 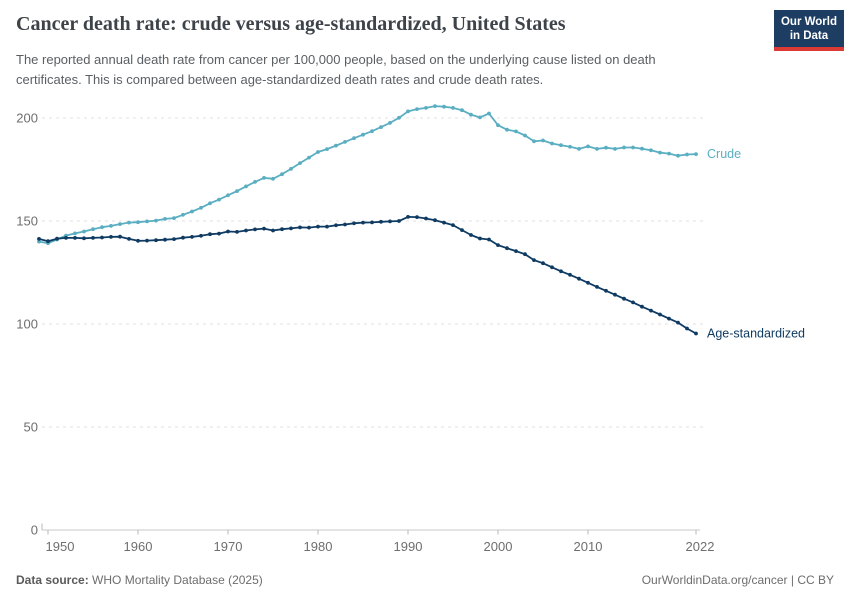 I want to click on owid-logo: Our World in Data, so click(x=808, y=30).